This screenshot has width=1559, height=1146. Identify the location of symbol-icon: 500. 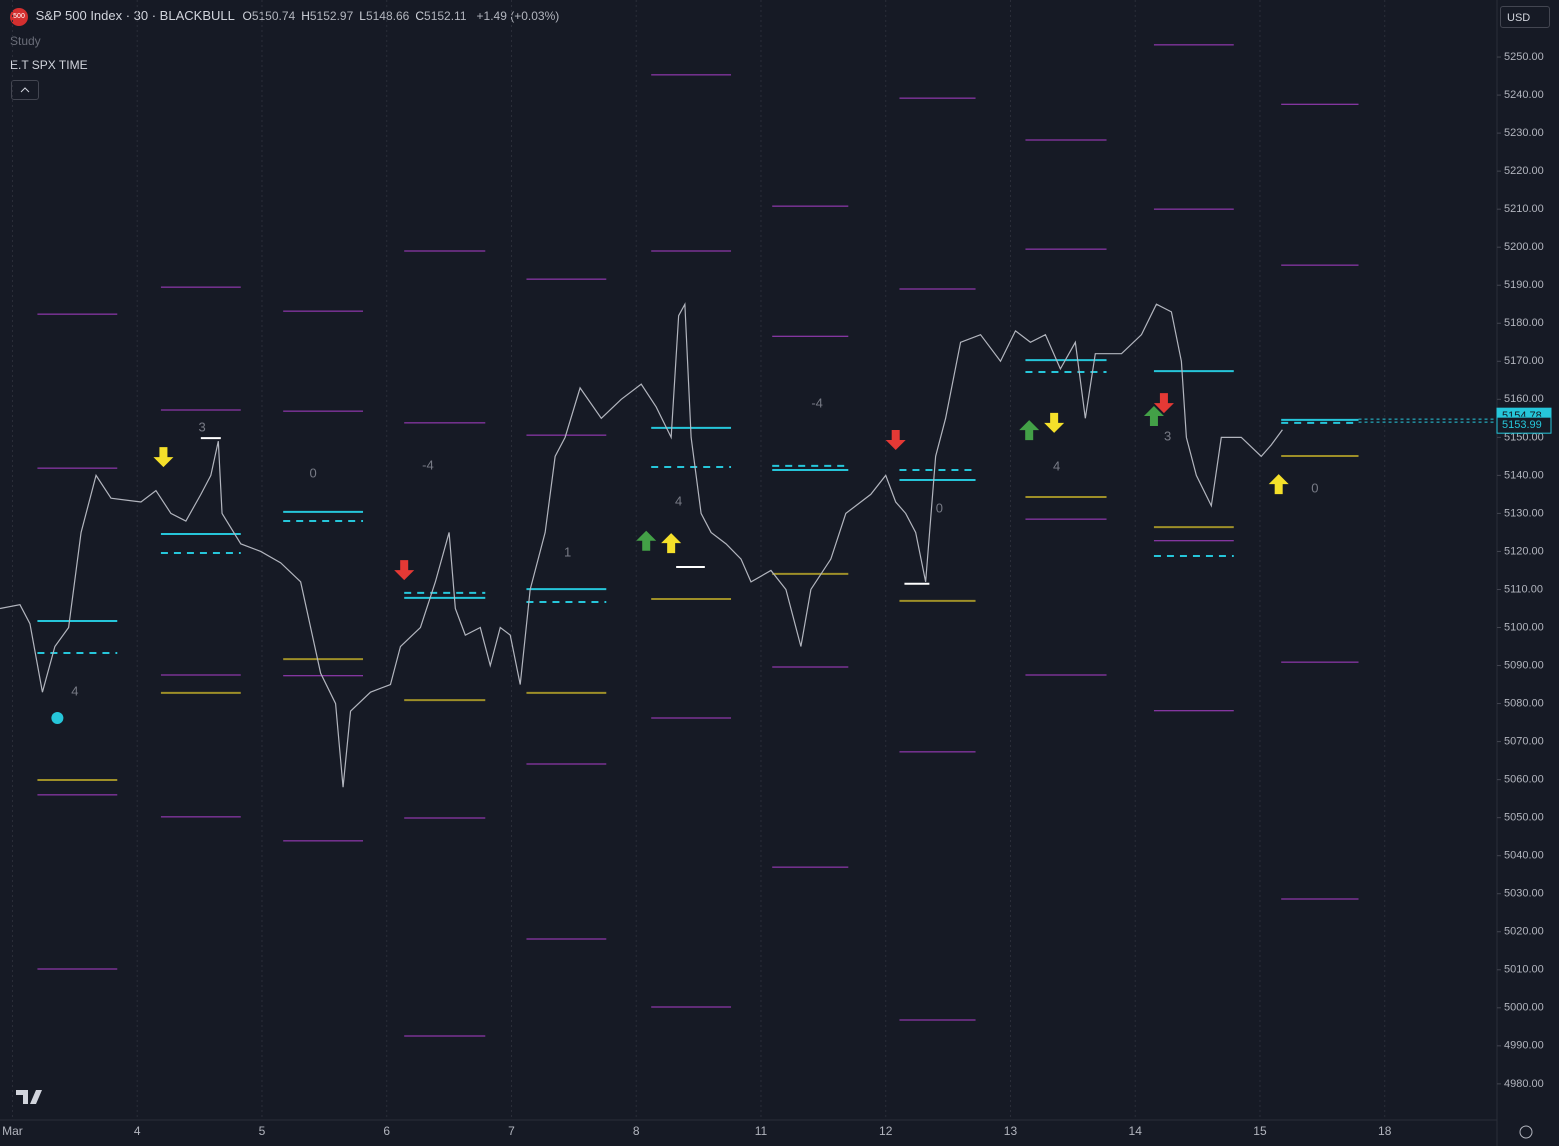
(19, 17).